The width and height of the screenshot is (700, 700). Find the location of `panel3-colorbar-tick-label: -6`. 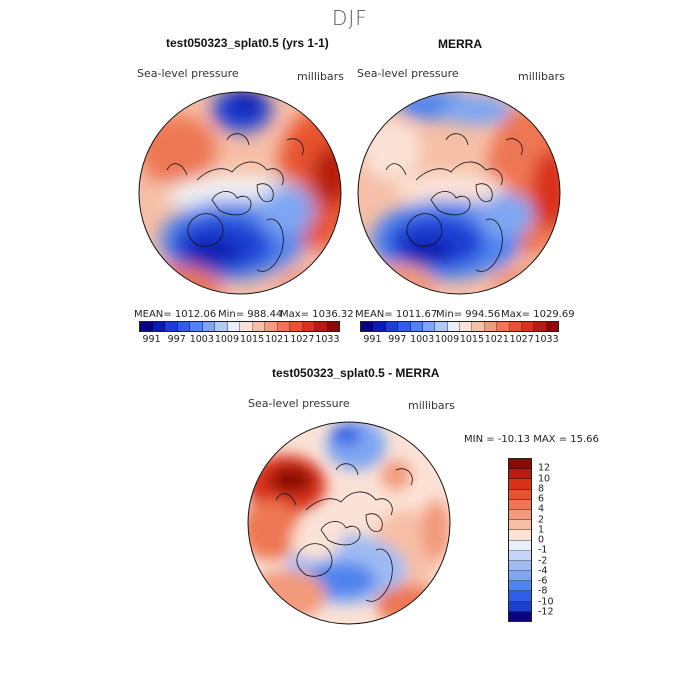

panel3-colorbar-tick-label: -6 is located at coordinates (543, 581).